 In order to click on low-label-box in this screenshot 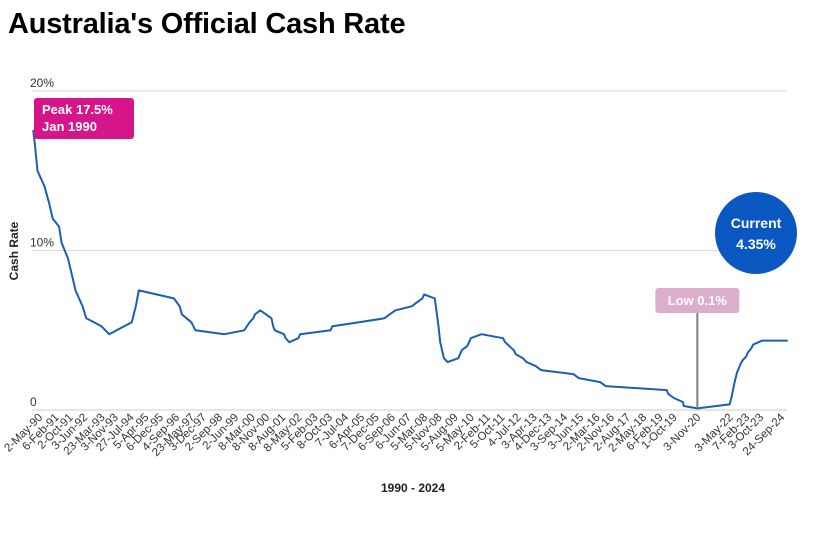, I will do `click(697, 300)`.